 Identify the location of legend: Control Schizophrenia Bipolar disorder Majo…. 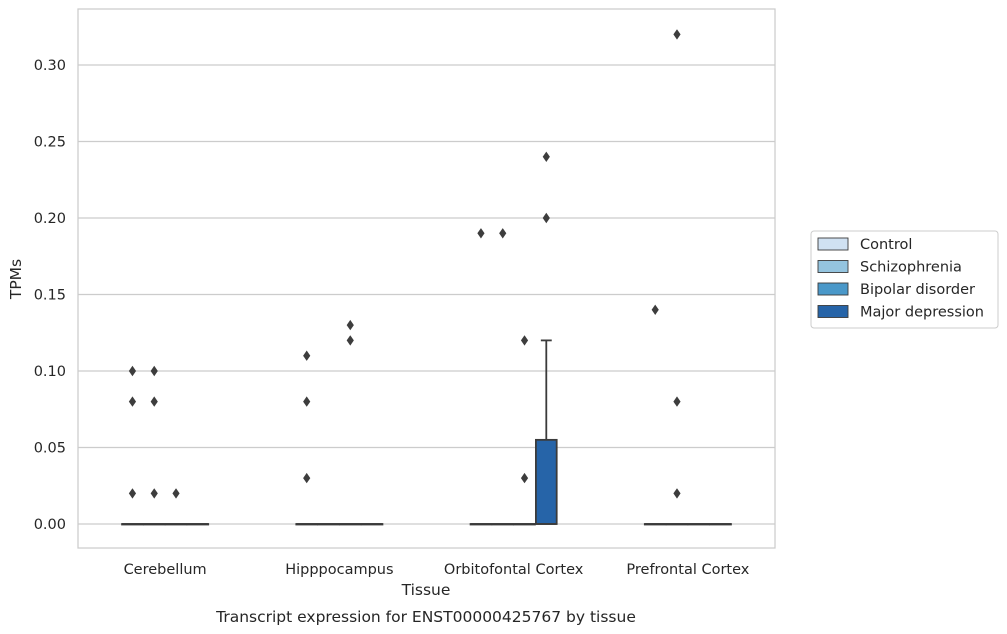
(904, 279).